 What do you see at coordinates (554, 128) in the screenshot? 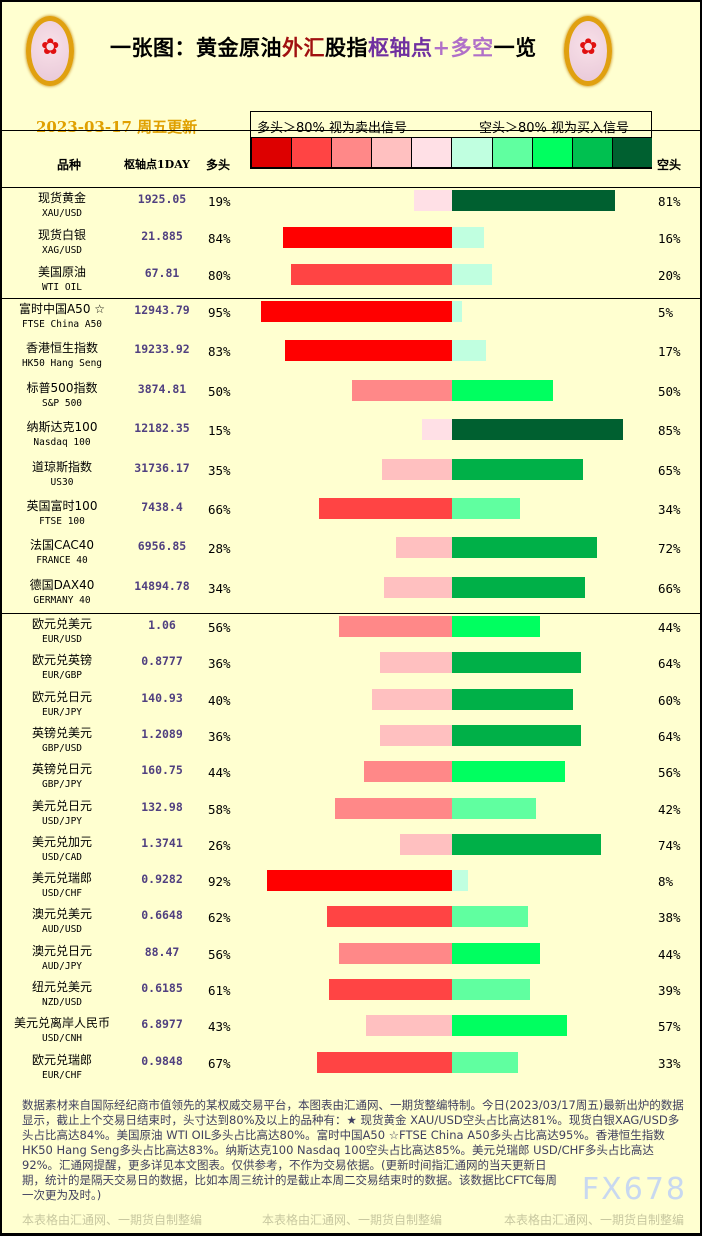
I see `legend-short: 空头＞80% 视为买入信号` at bounding box center [554, 128].